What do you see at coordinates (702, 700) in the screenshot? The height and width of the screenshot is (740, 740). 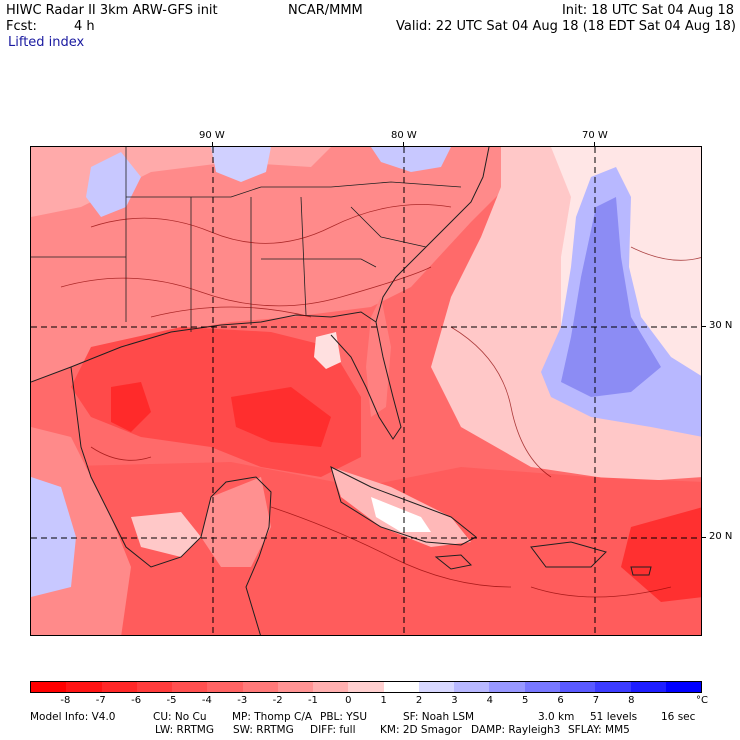 I see `colorbar-unit: °C` at bounding box center [702, 700].